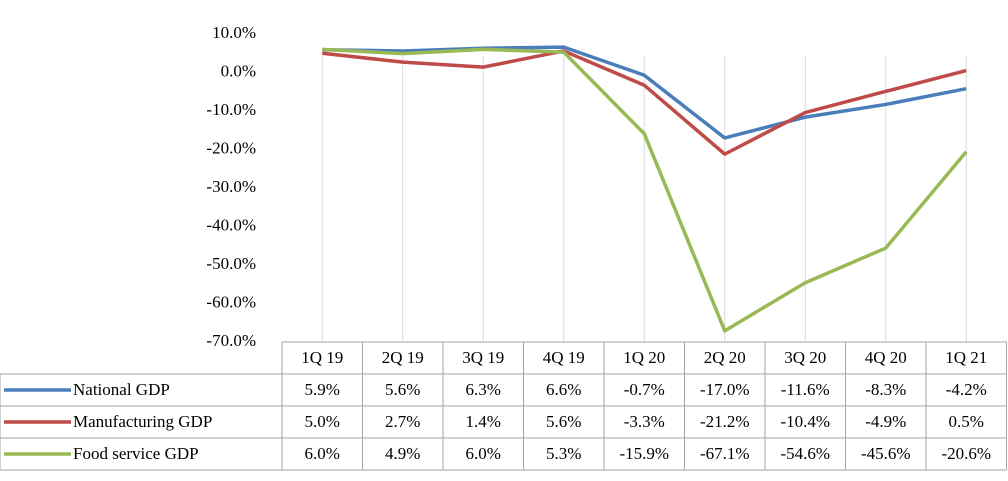 The width and height of the screenshot is (1008, 481). I want to click on x-tick-label: 3Q 19, so click(483, 357).